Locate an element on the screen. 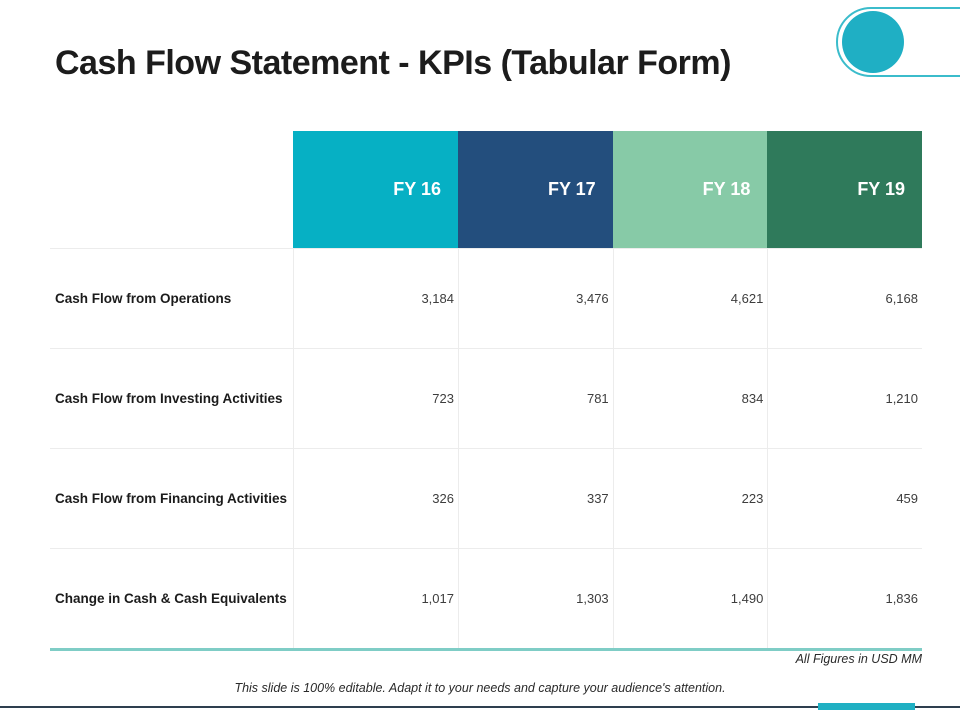  corner-circle-decoration is located at coordinates (873, 42).